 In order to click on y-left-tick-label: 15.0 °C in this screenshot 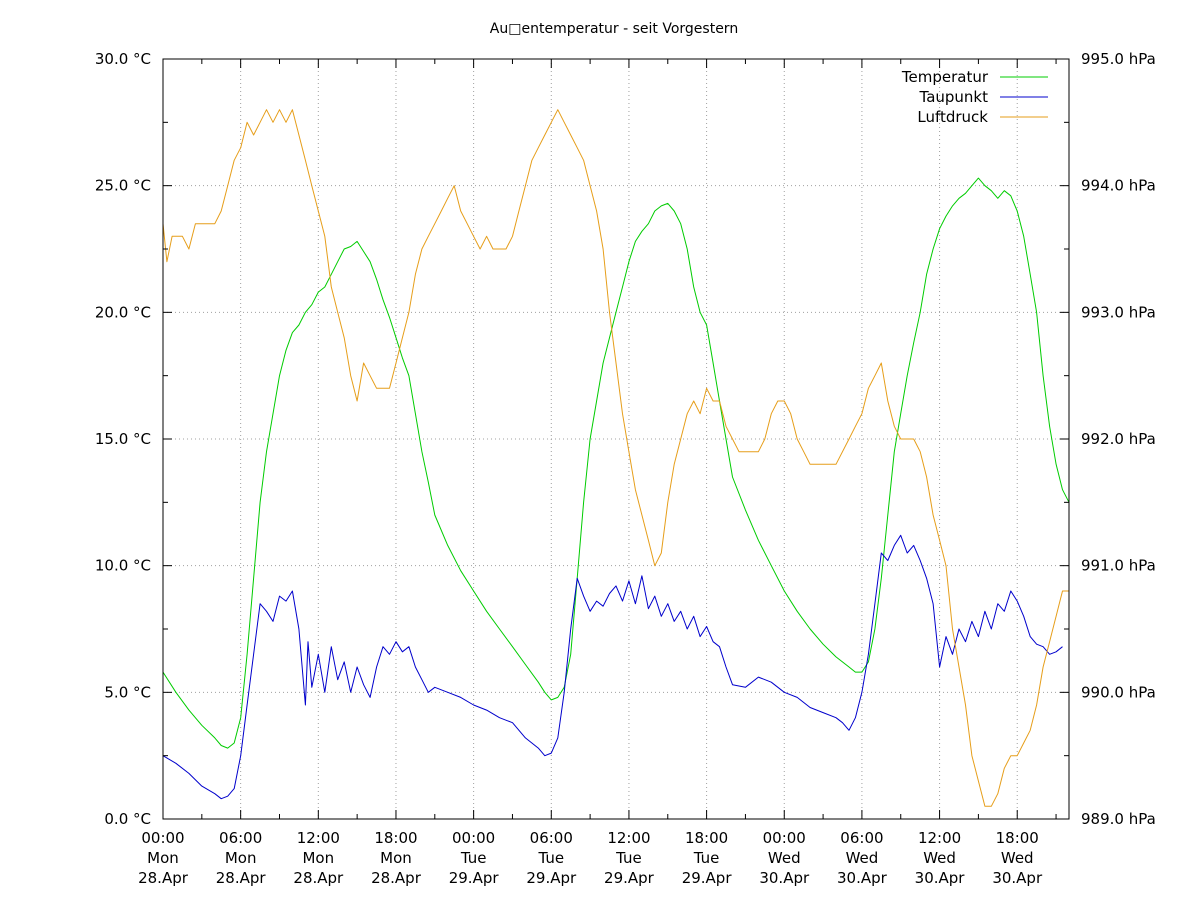, I will do `click(123, 439)`.